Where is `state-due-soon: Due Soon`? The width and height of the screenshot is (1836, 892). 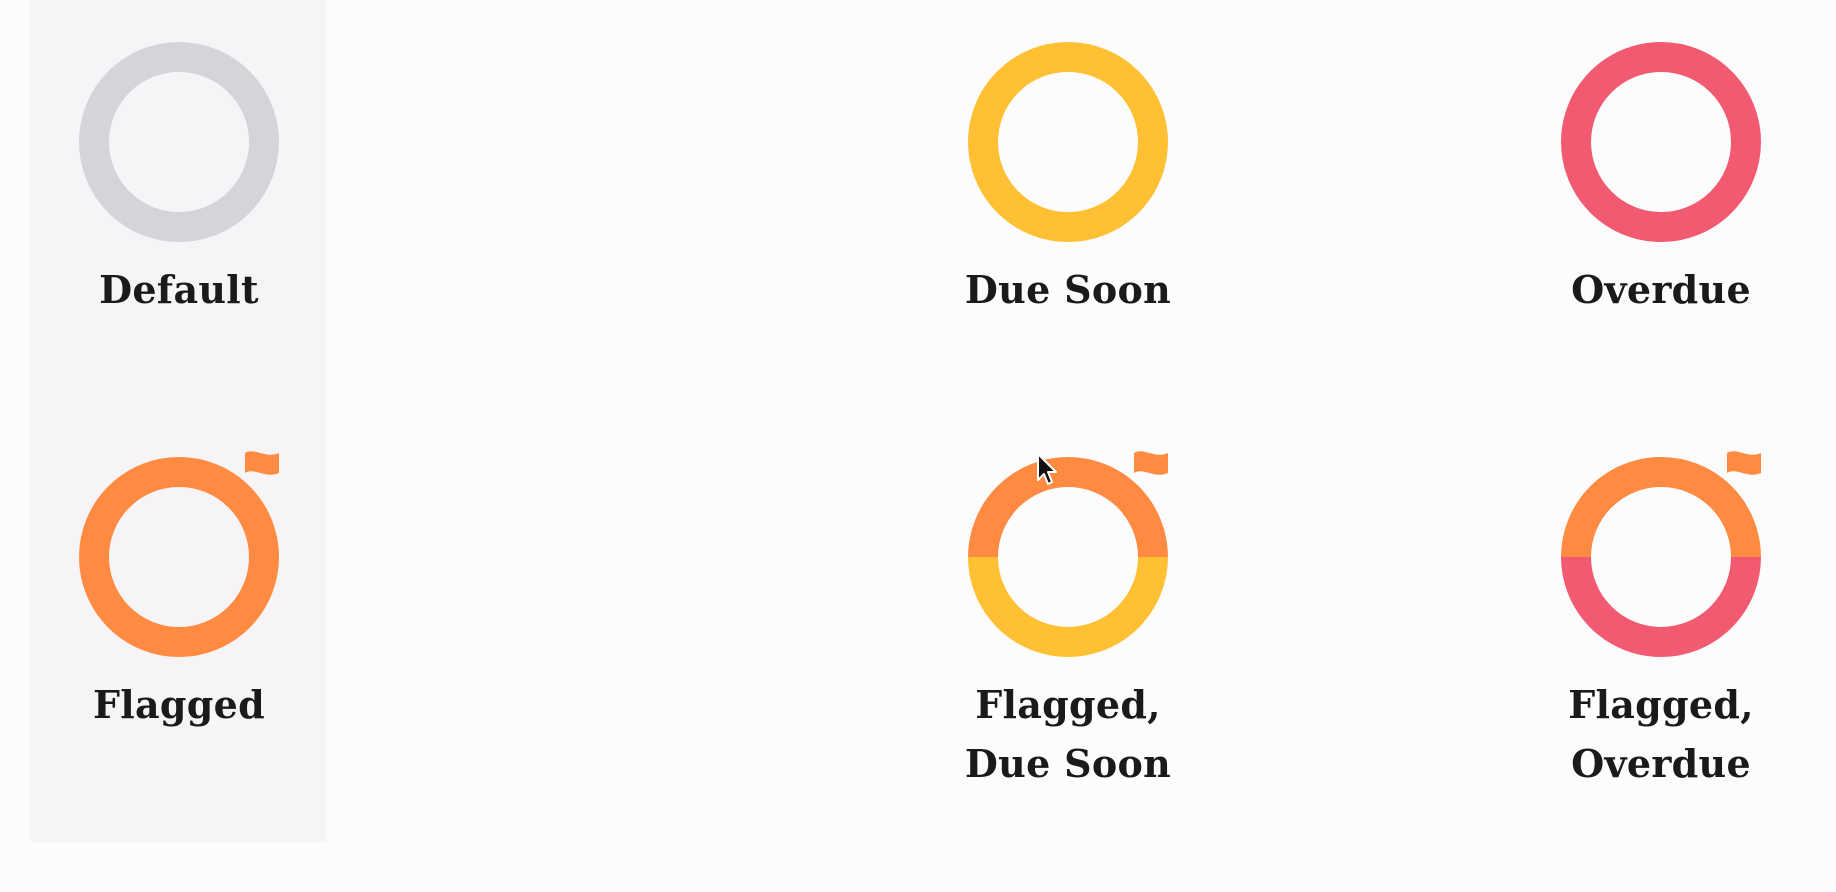
state-due-soon: Due Soon is located at coordinates (1068, 180).